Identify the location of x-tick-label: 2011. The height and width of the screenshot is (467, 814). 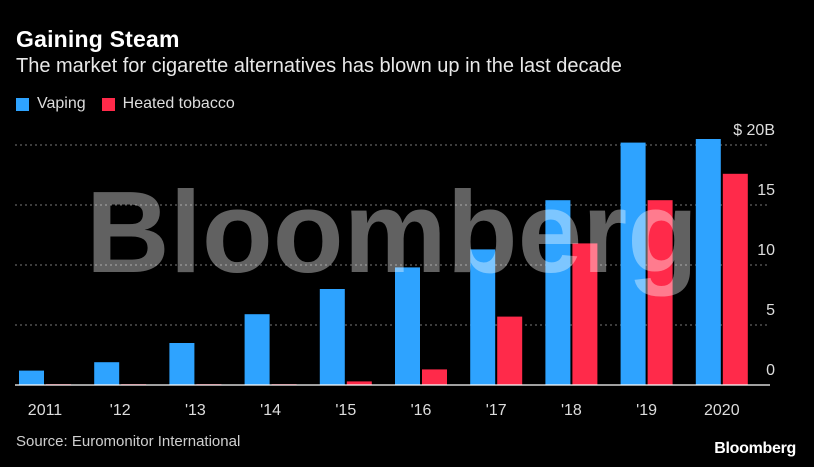
(45, 410).